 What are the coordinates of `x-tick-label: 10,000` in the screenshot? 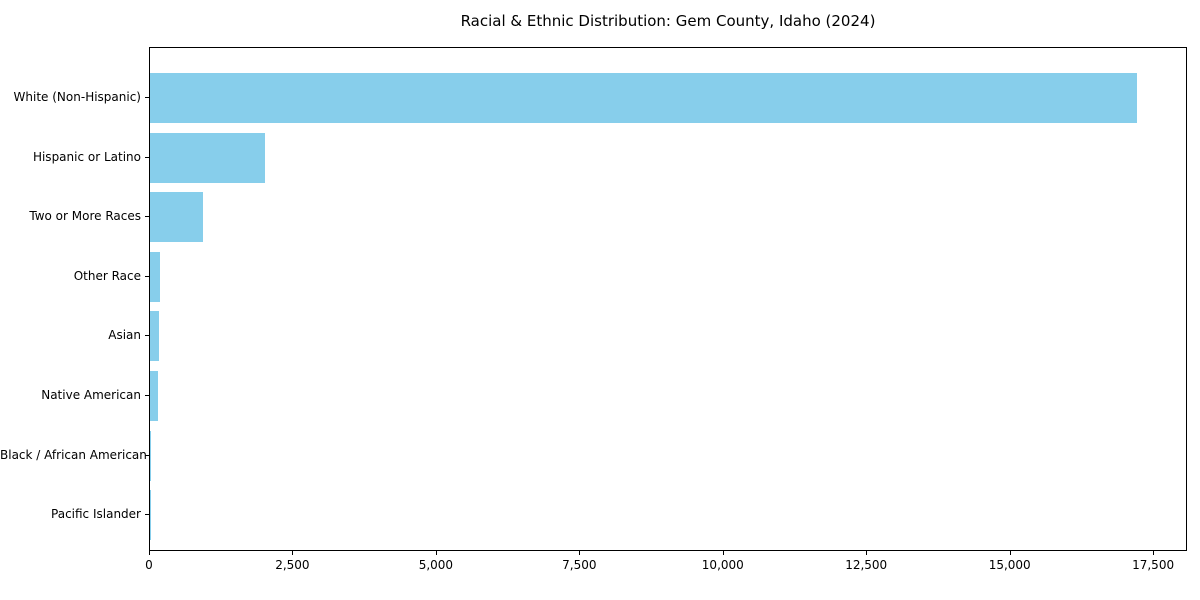 It's located at (722, 565).